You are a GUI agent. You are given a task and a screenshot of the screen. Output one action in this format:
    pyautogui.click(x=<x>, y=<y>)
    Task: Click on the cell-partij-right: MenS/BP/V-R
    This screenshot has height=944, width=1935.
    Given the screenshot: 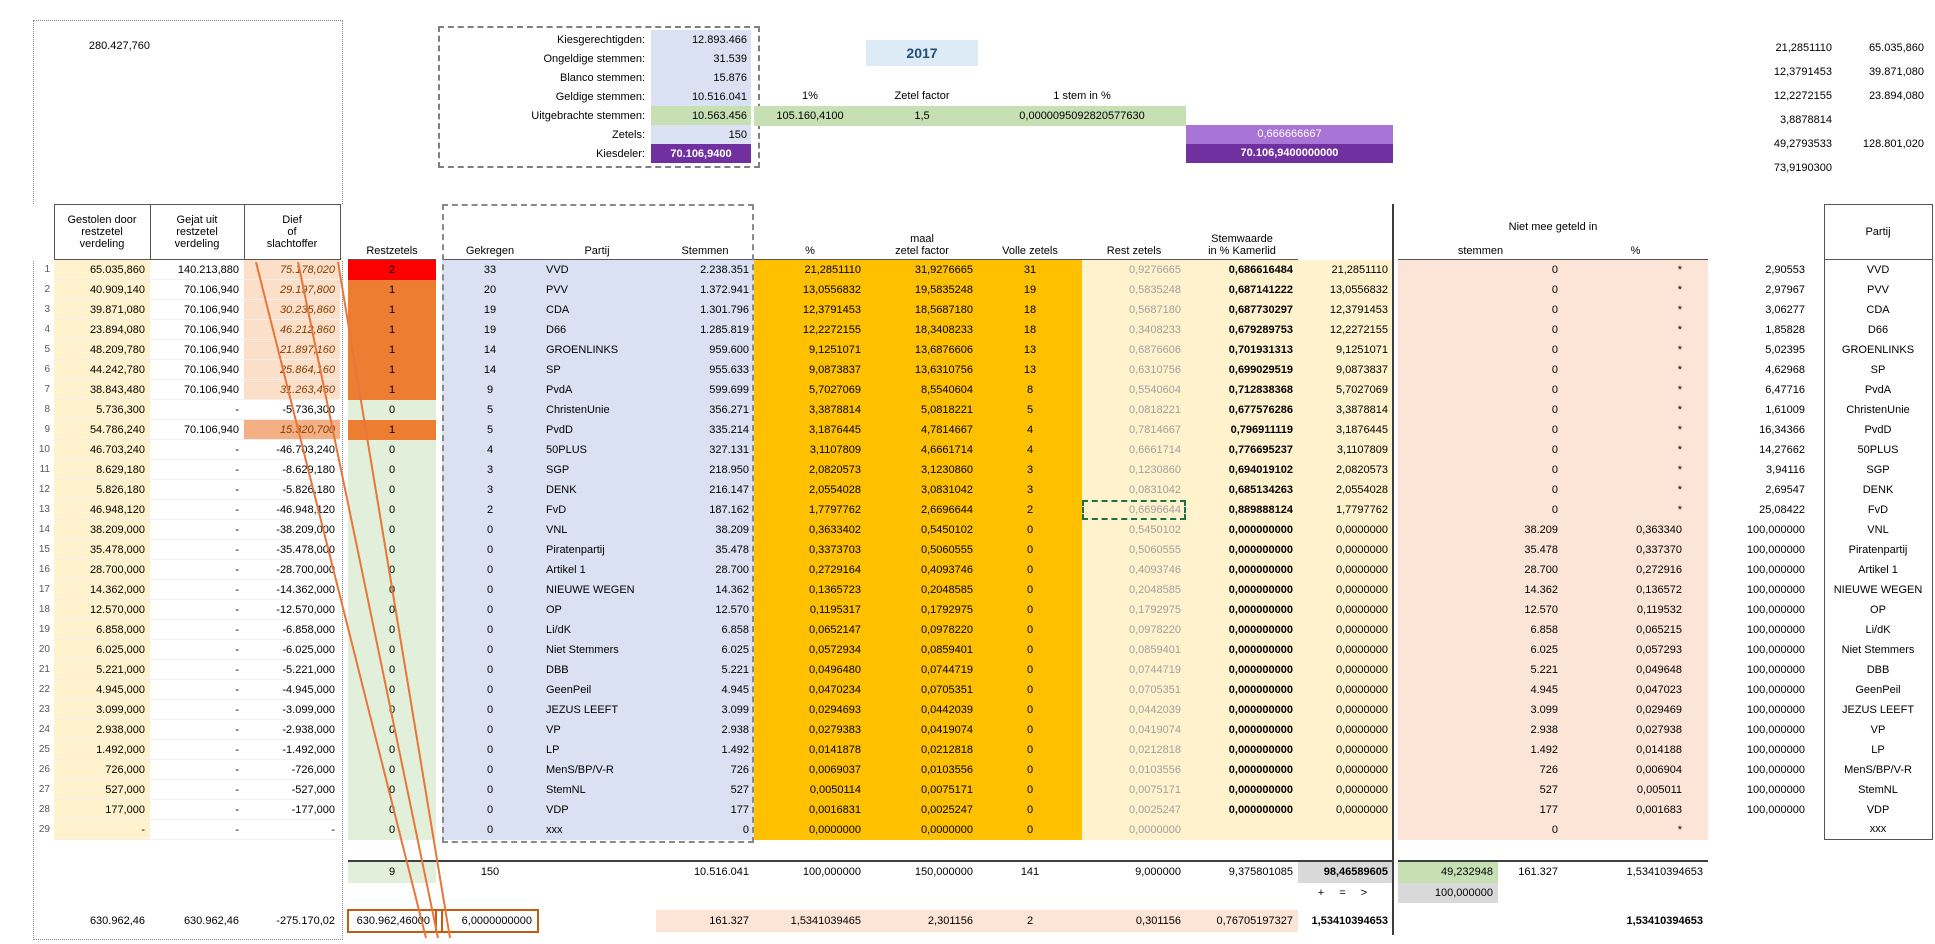 What is the action you would take?
    pyautogui.click(x=1878, y=769)
    